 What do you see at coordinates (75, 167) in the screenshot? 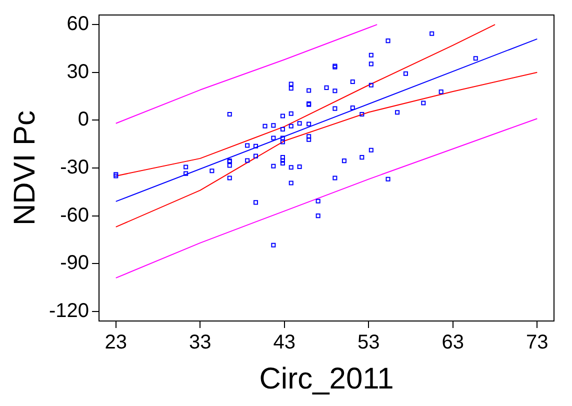
I see `y-tick-label: -30` at bounding box center [75, 167].